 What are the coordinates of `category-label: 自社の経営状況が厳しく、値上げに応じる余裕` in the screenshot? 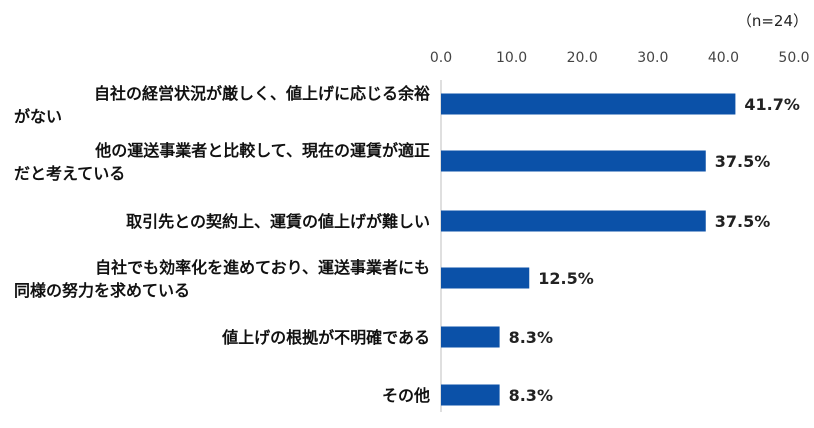 It's located at (262, 93).